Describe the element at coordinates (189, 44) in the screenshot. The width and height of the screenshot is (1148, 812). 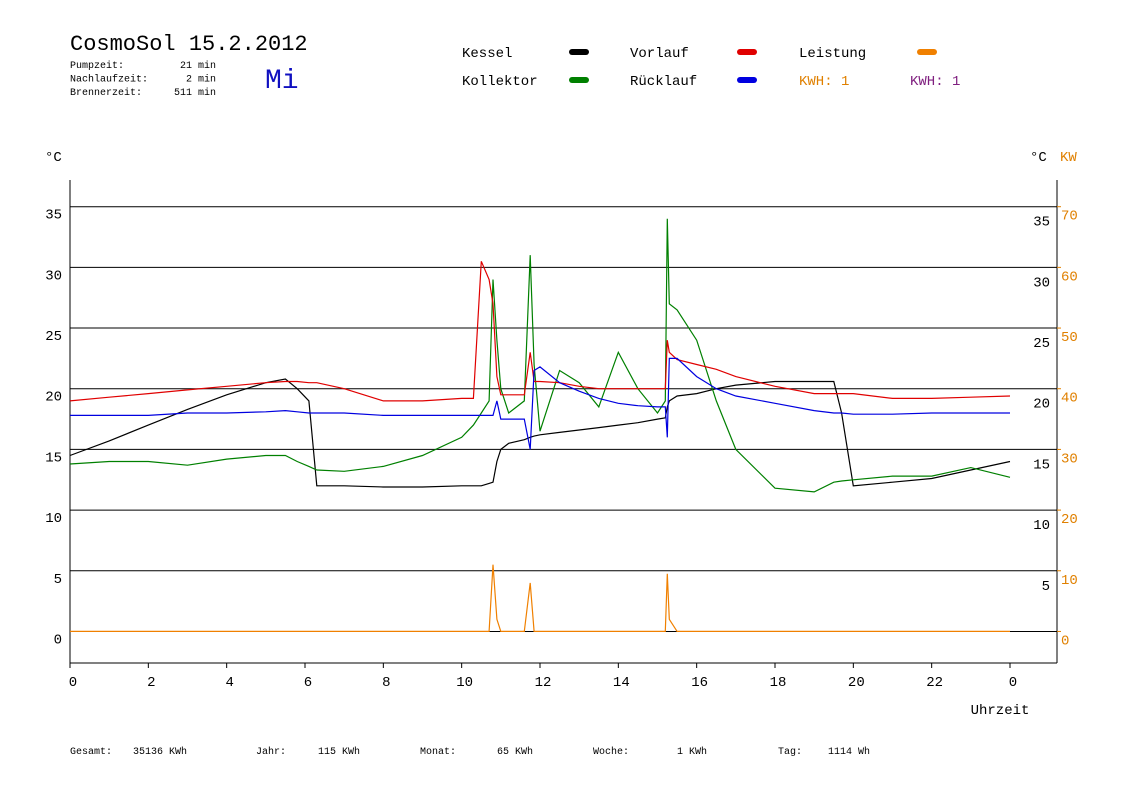
I see `chart-title: CosmoSol 15.2.2012` at that location.